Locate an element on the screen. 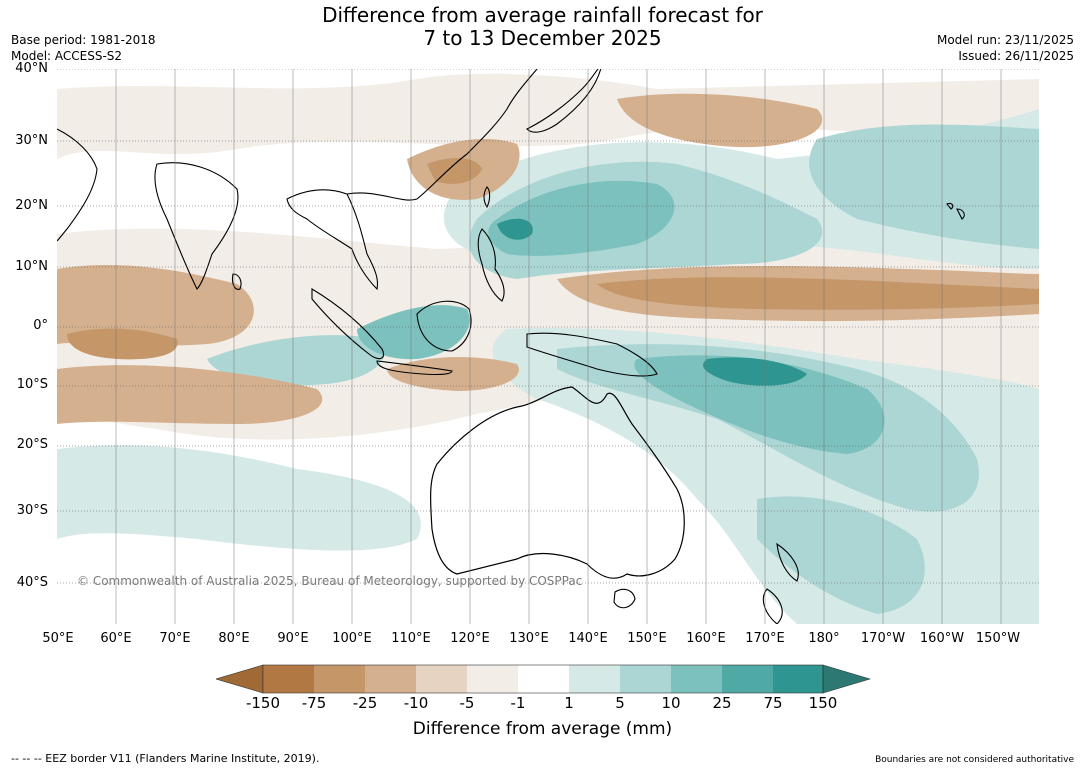 Image resolution: width=1085 pixels, height=770 pixels. colorbar-arrow-right is located at coordinates (847, 679).